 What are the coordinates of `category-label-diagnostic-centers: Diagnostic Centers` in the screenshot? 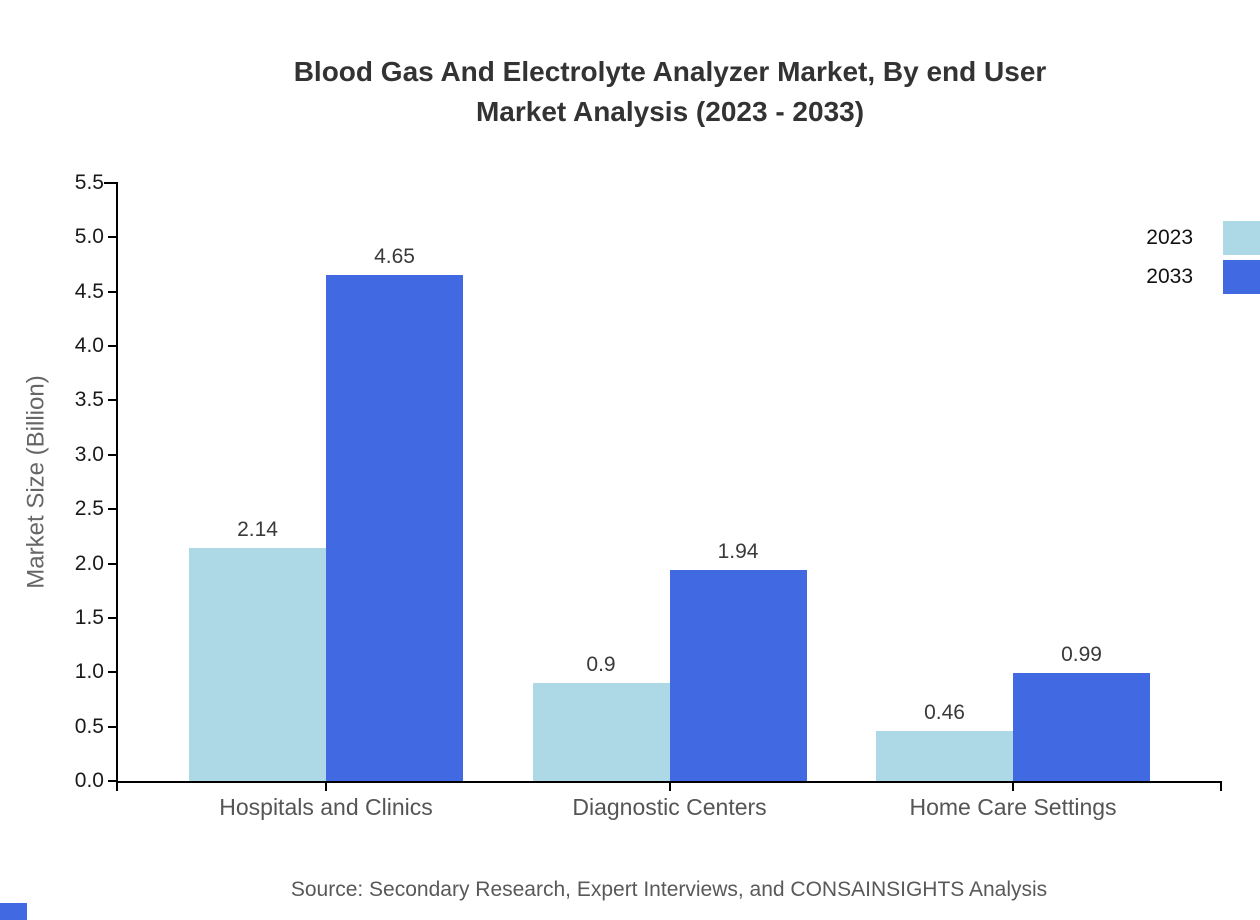 It's located at (669, 807).